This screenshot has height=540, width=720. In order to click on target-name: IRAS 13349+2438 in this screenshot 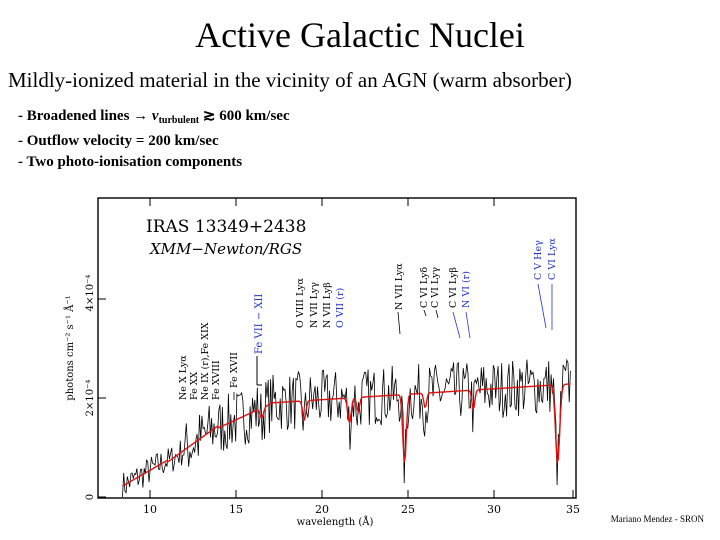, I will do `click(226, 227)`.